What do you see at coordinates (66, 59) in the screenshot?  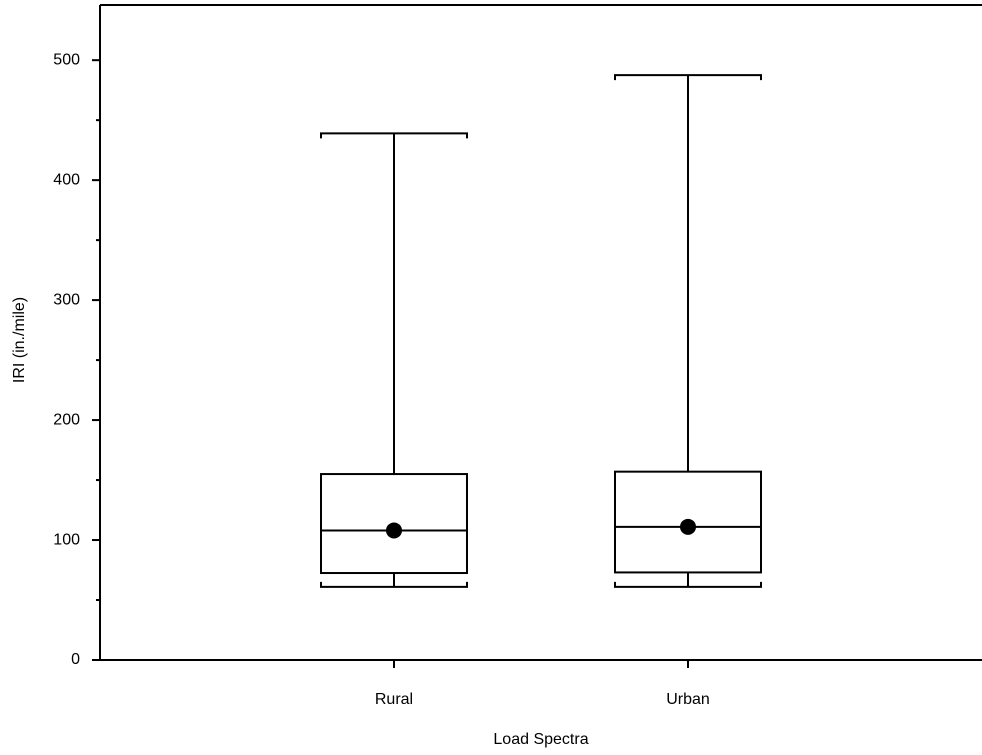 I see `y-tick-label: 500` at bounding box center [66, 59].